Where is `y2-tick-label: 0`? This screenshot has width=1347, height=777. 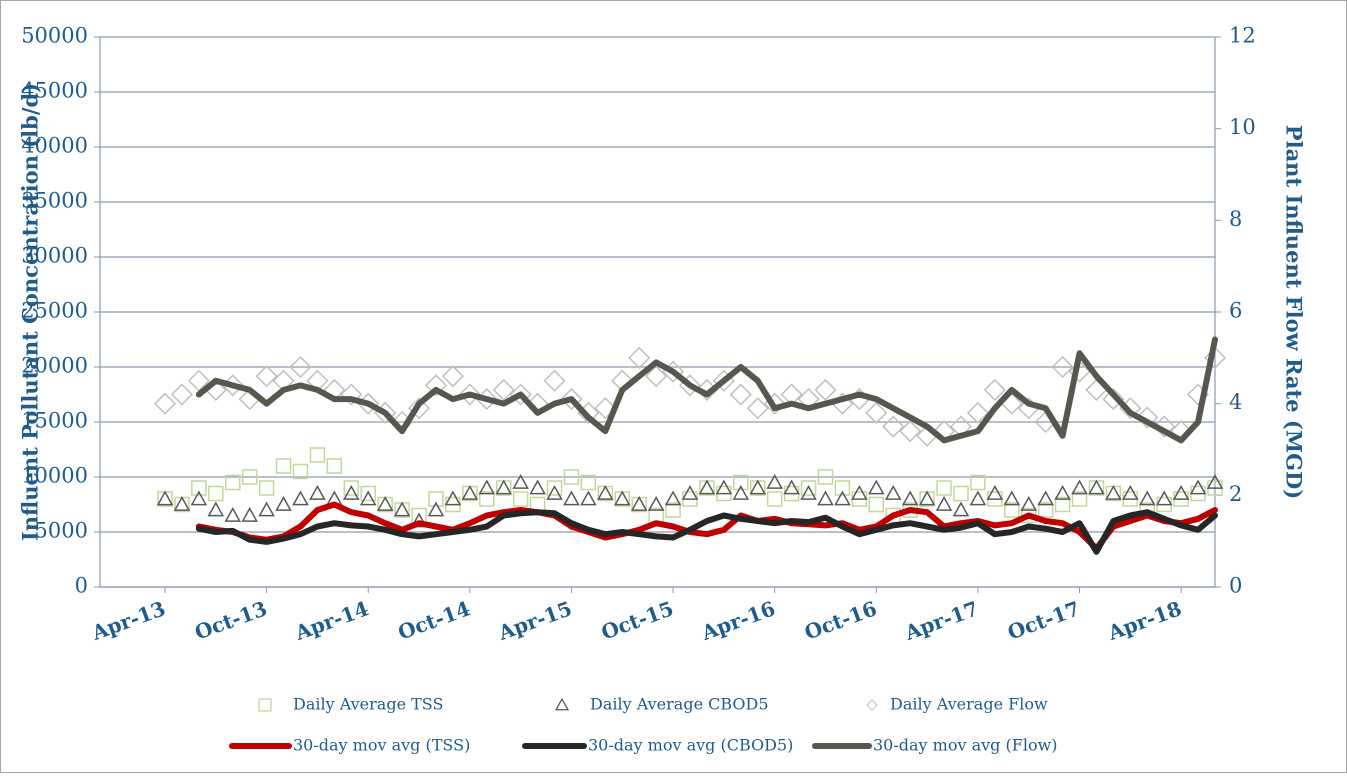
y2-tick-label: 0 is located at coordinates (1235, 586).